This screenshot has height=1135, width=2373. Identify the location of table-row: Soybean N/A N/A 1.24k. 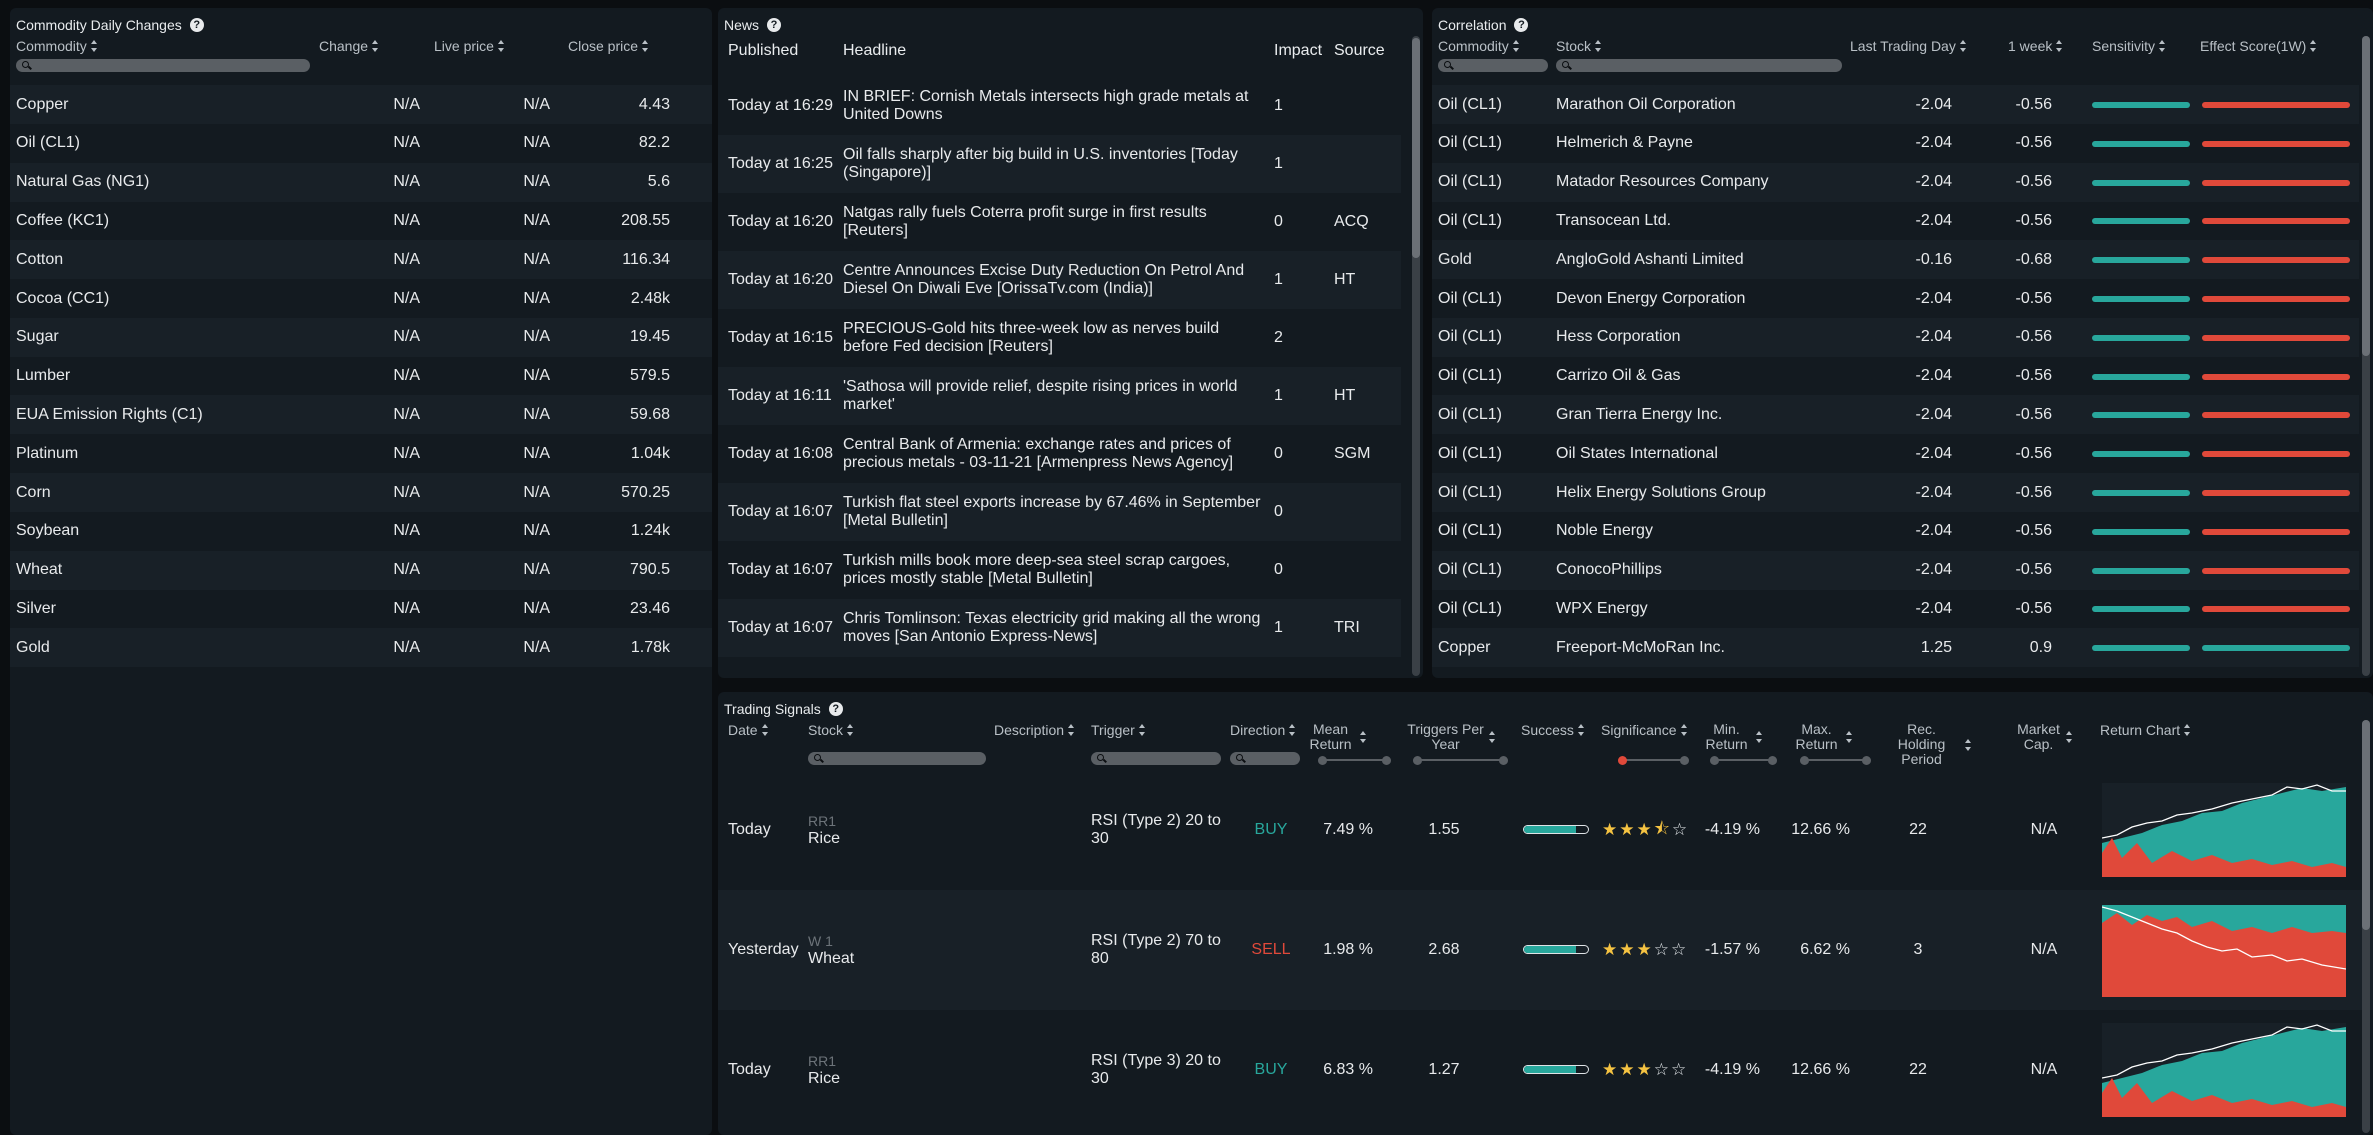
(361, 531).